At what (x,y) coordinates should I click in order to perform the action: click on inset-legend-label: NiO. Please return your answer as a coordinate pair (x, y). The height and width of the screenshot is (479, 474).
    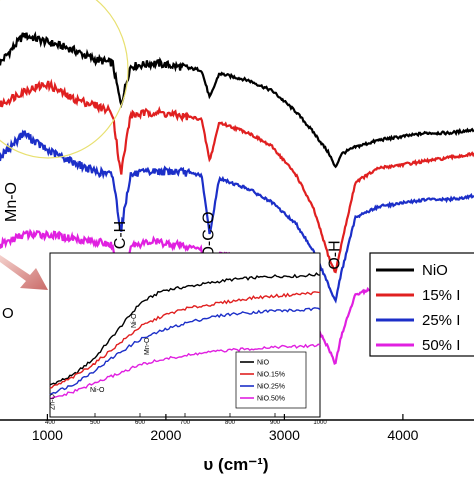
    Looking at the image, I should click on (263, 363).